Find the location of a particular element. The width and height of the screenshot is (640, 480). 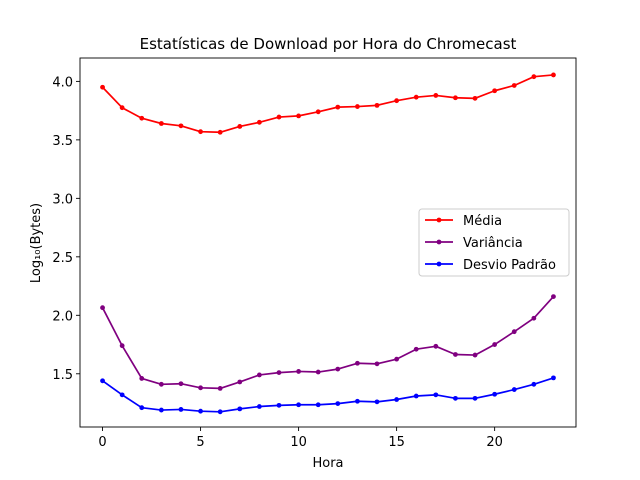

x-tick-label: 15 is located at coordinates (396, 442).